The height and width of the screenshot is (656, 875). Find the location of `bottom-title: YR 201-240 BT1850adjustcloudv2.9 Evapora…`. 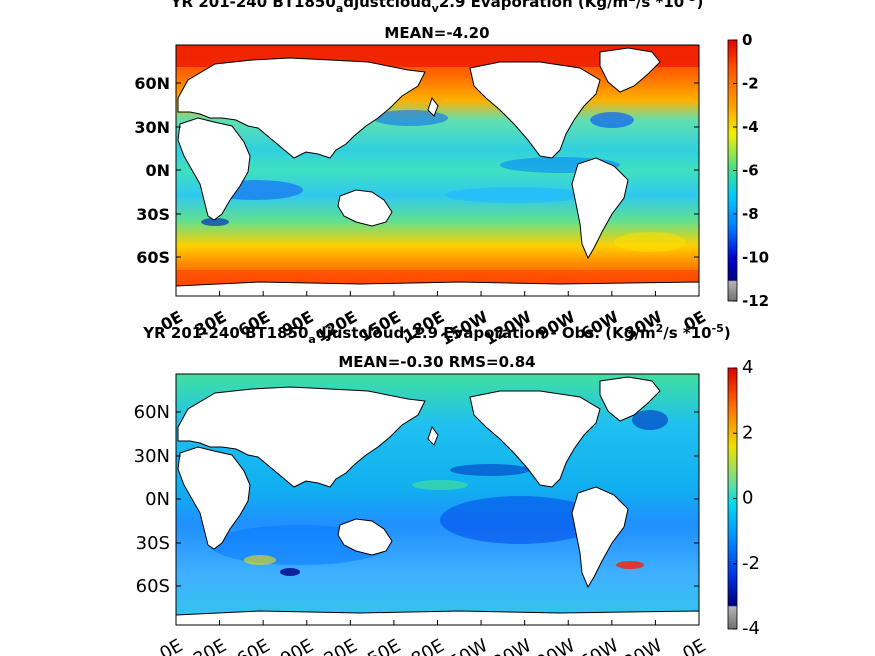

bottom-title: YR 201-240 BT1850adjustcloudv2.9 Evapora… is located at coordinates (436, 334).